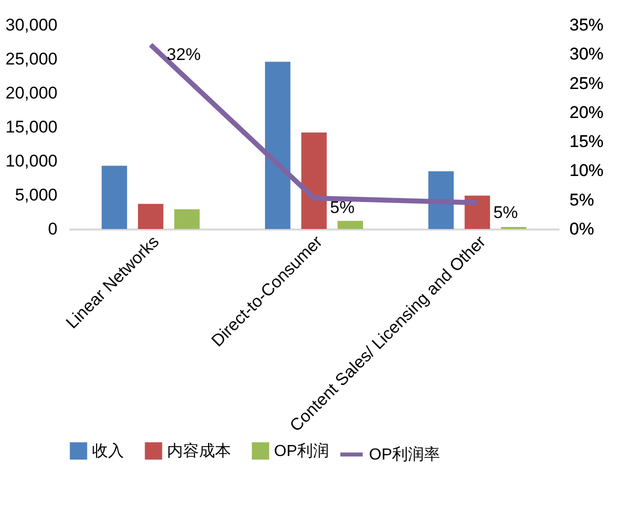 This screenshot has width=641, height=518. Describe the element at coordinates (108, 451) in the screenshot. I see `legend-label: 收入` at that location.